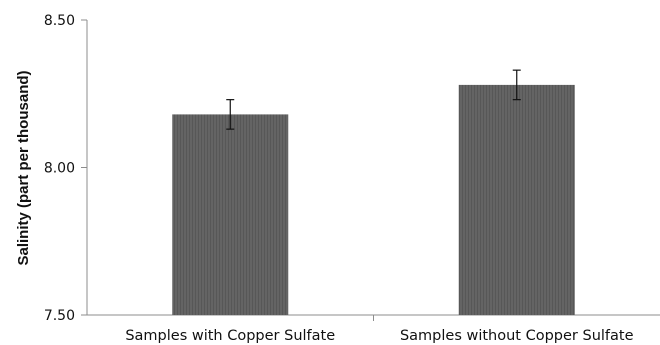  What do you see at coordinates (59, 21) in the screenshot?
I see `y-tick-label: 8.50` at bounding box center [59, 21].